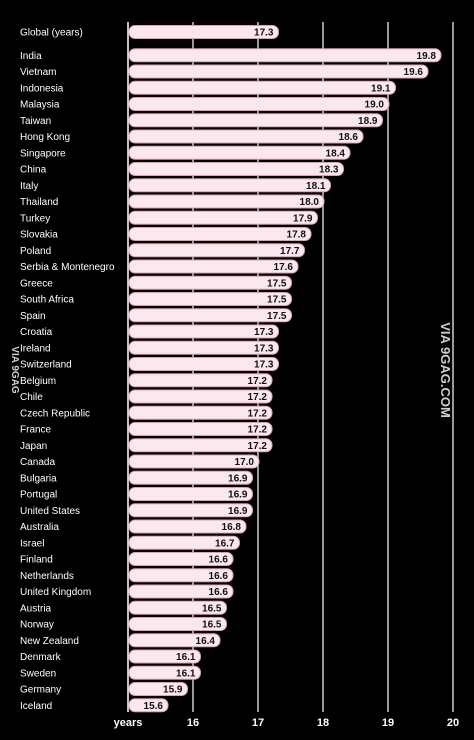  Describe the element at coordinates (427, 56) in the screenshot. I see `bar-value-label: 19.8` at that location.